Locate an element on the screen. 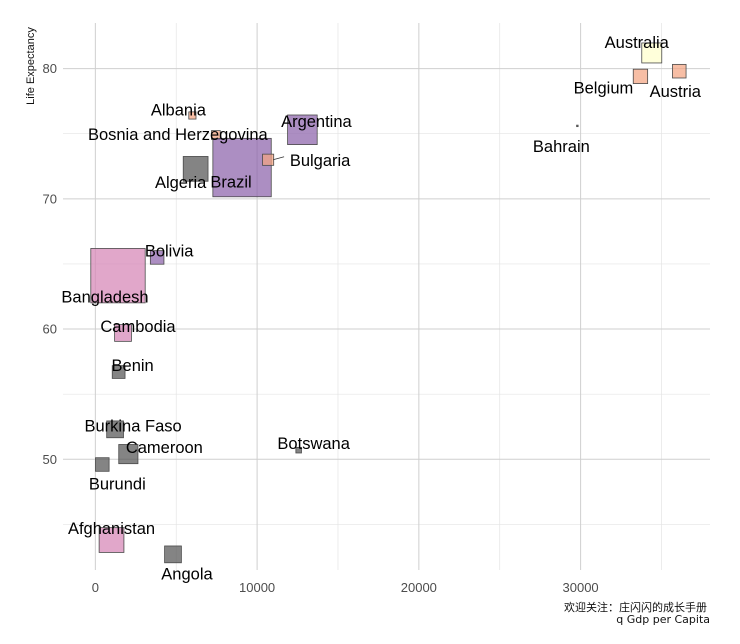 The image size is (740, 644). x-axis-label: q Gdp per Capita is located at coordinates (663, 619).